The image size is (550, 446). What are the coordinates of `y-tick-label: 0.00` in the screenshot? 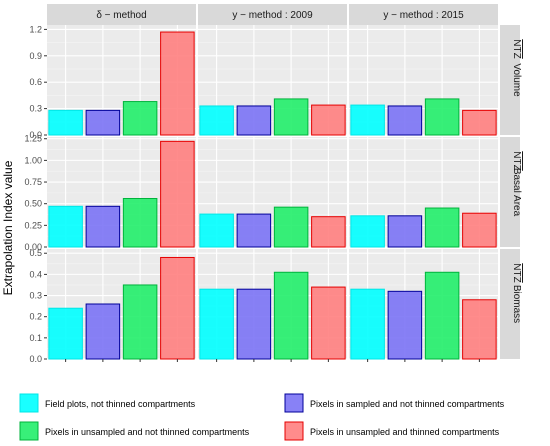 It's located at (33, 247).